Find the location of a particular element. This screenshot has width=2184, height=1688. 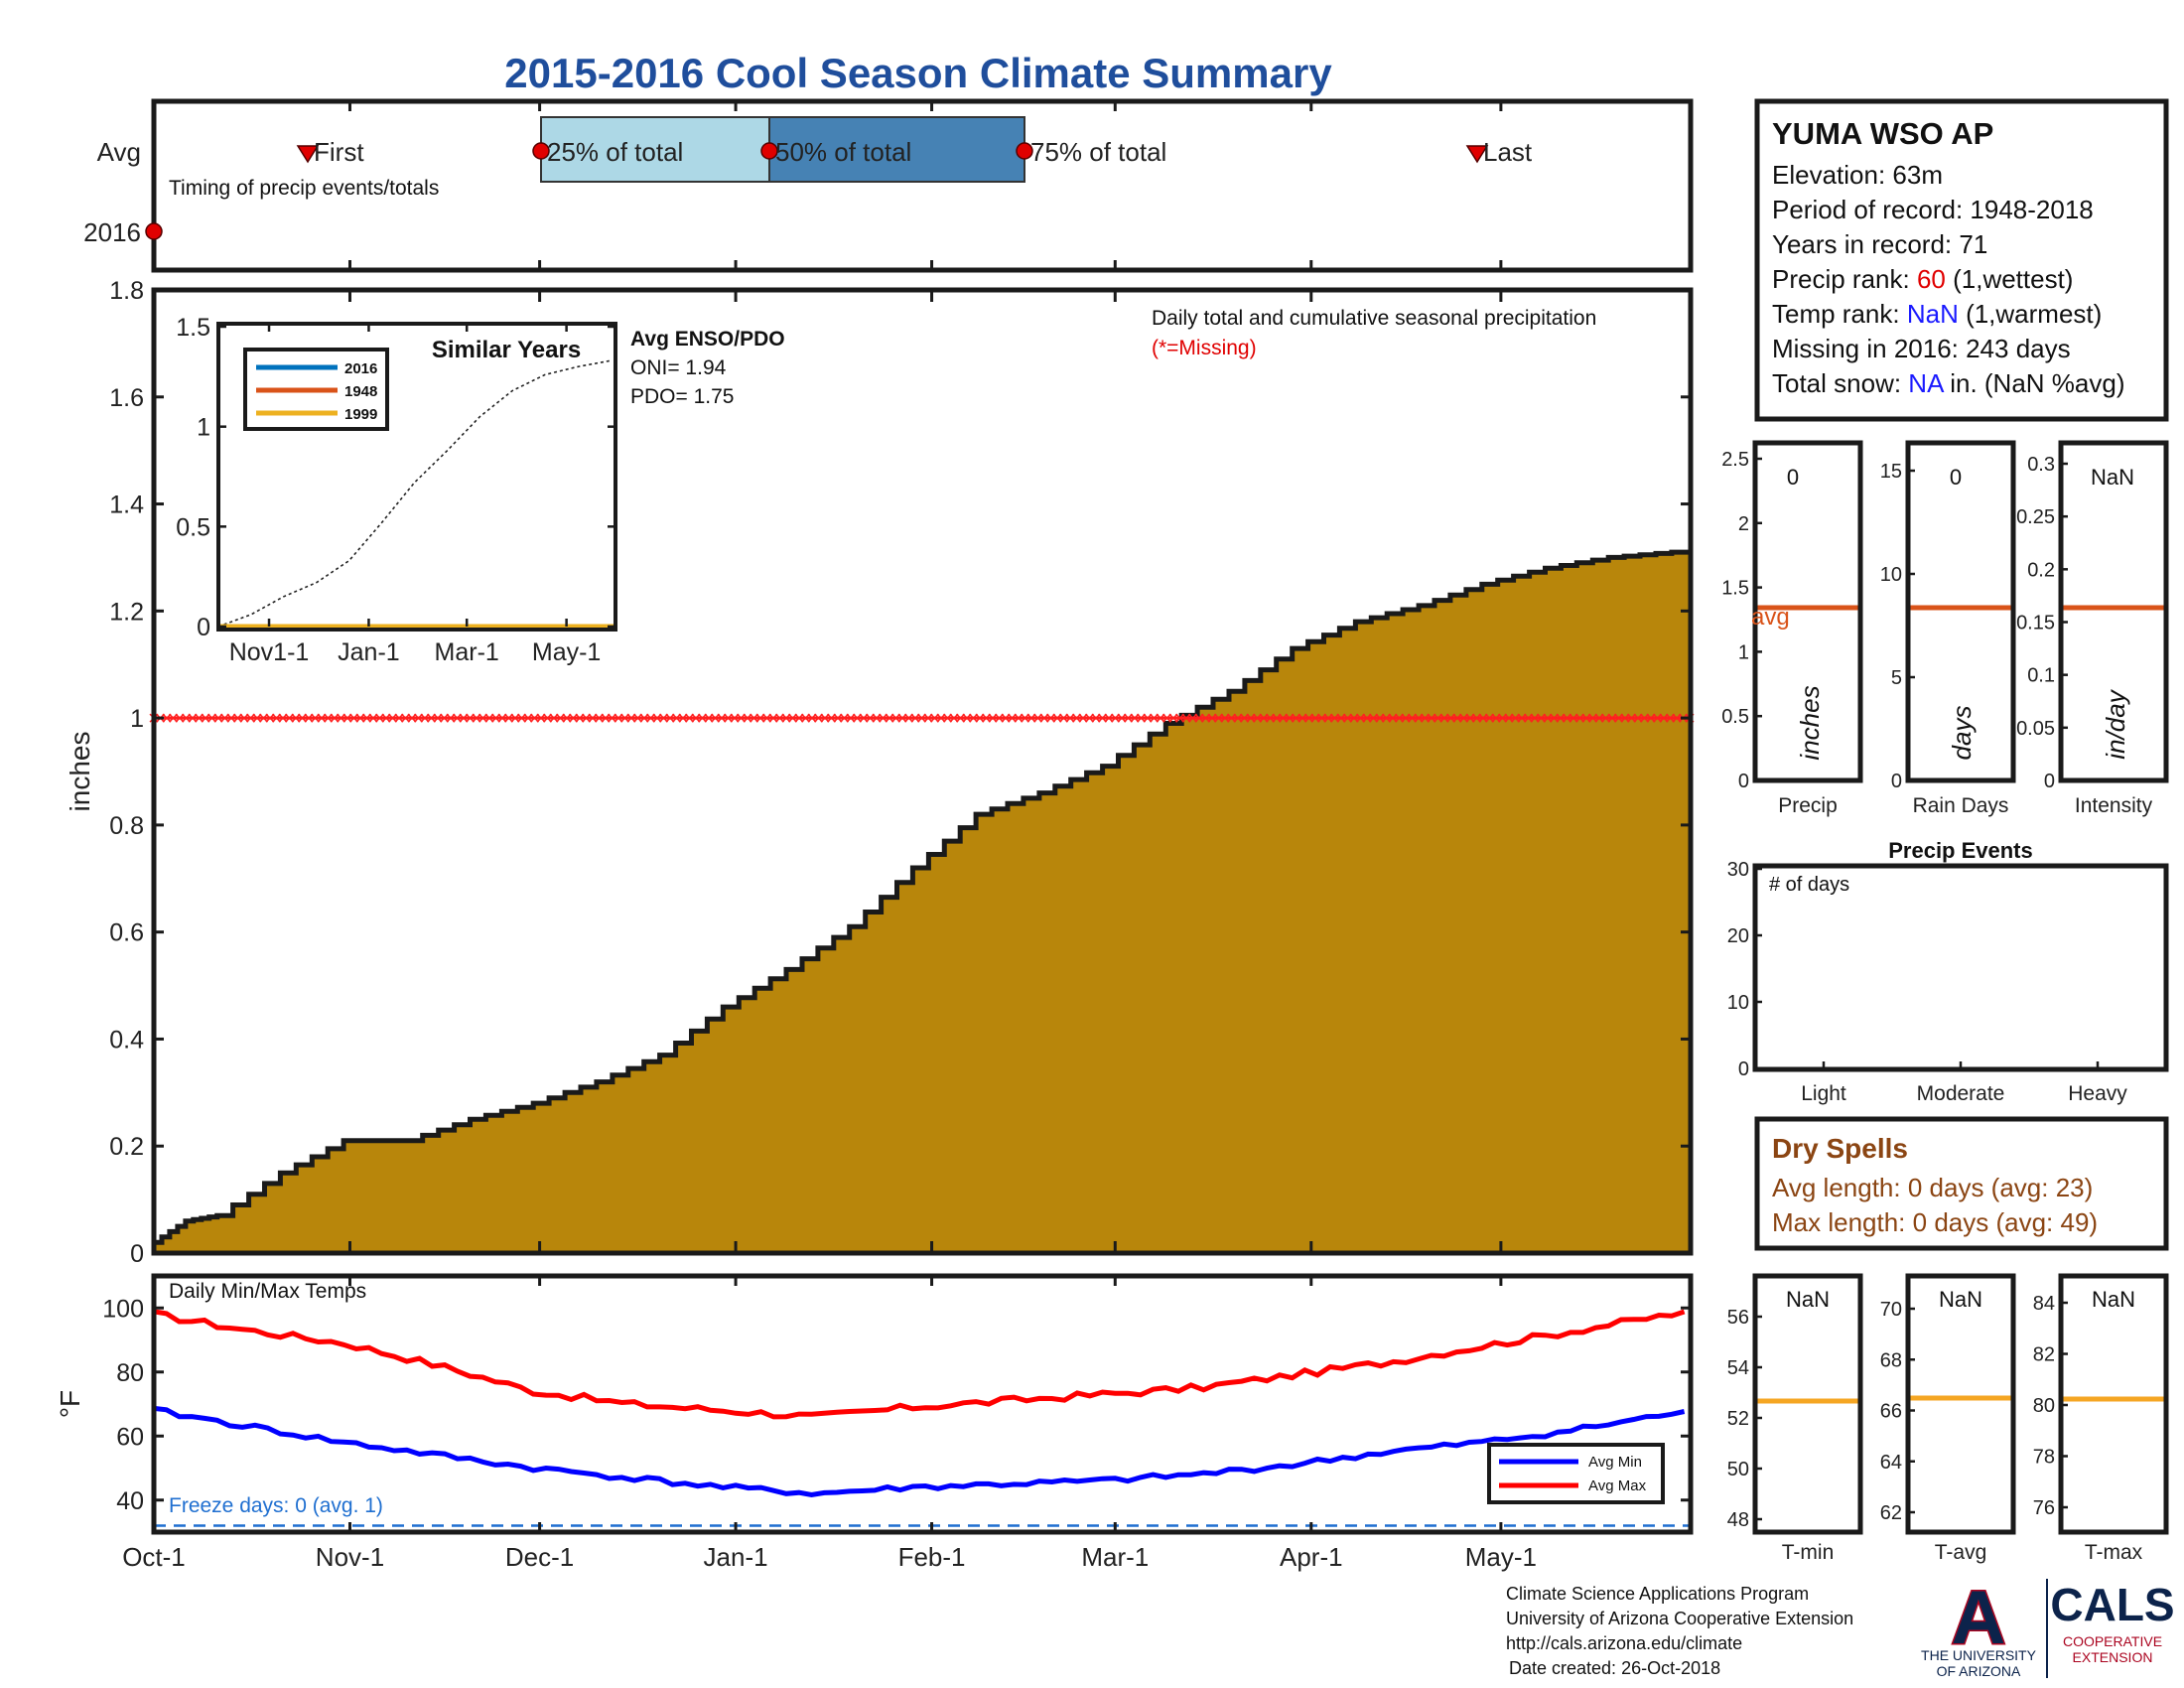

inset-y-axis: 0 0.5 1 1.5 is located at coordinates (395, 477).